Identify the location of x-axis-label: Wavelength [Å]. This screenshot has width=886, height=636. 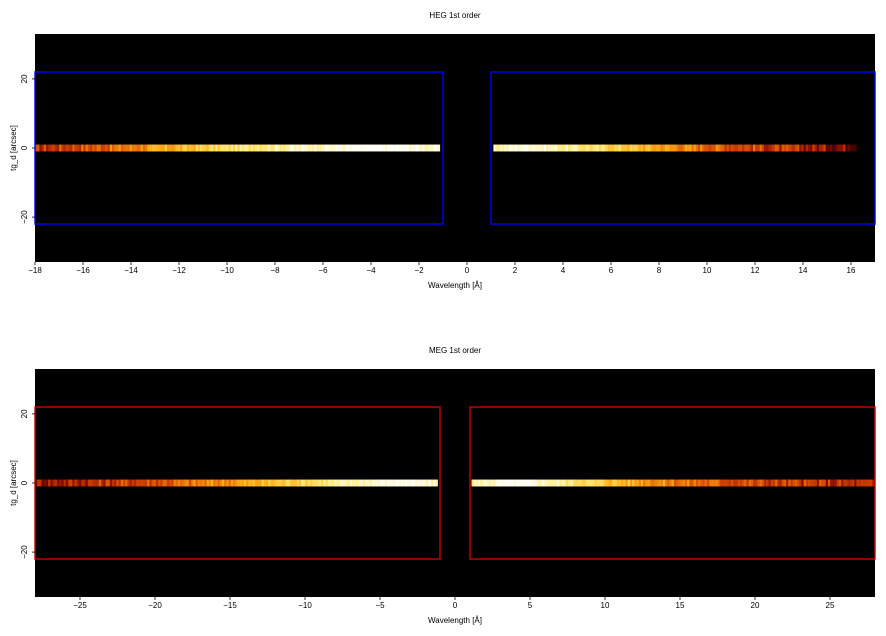
(455, 620).